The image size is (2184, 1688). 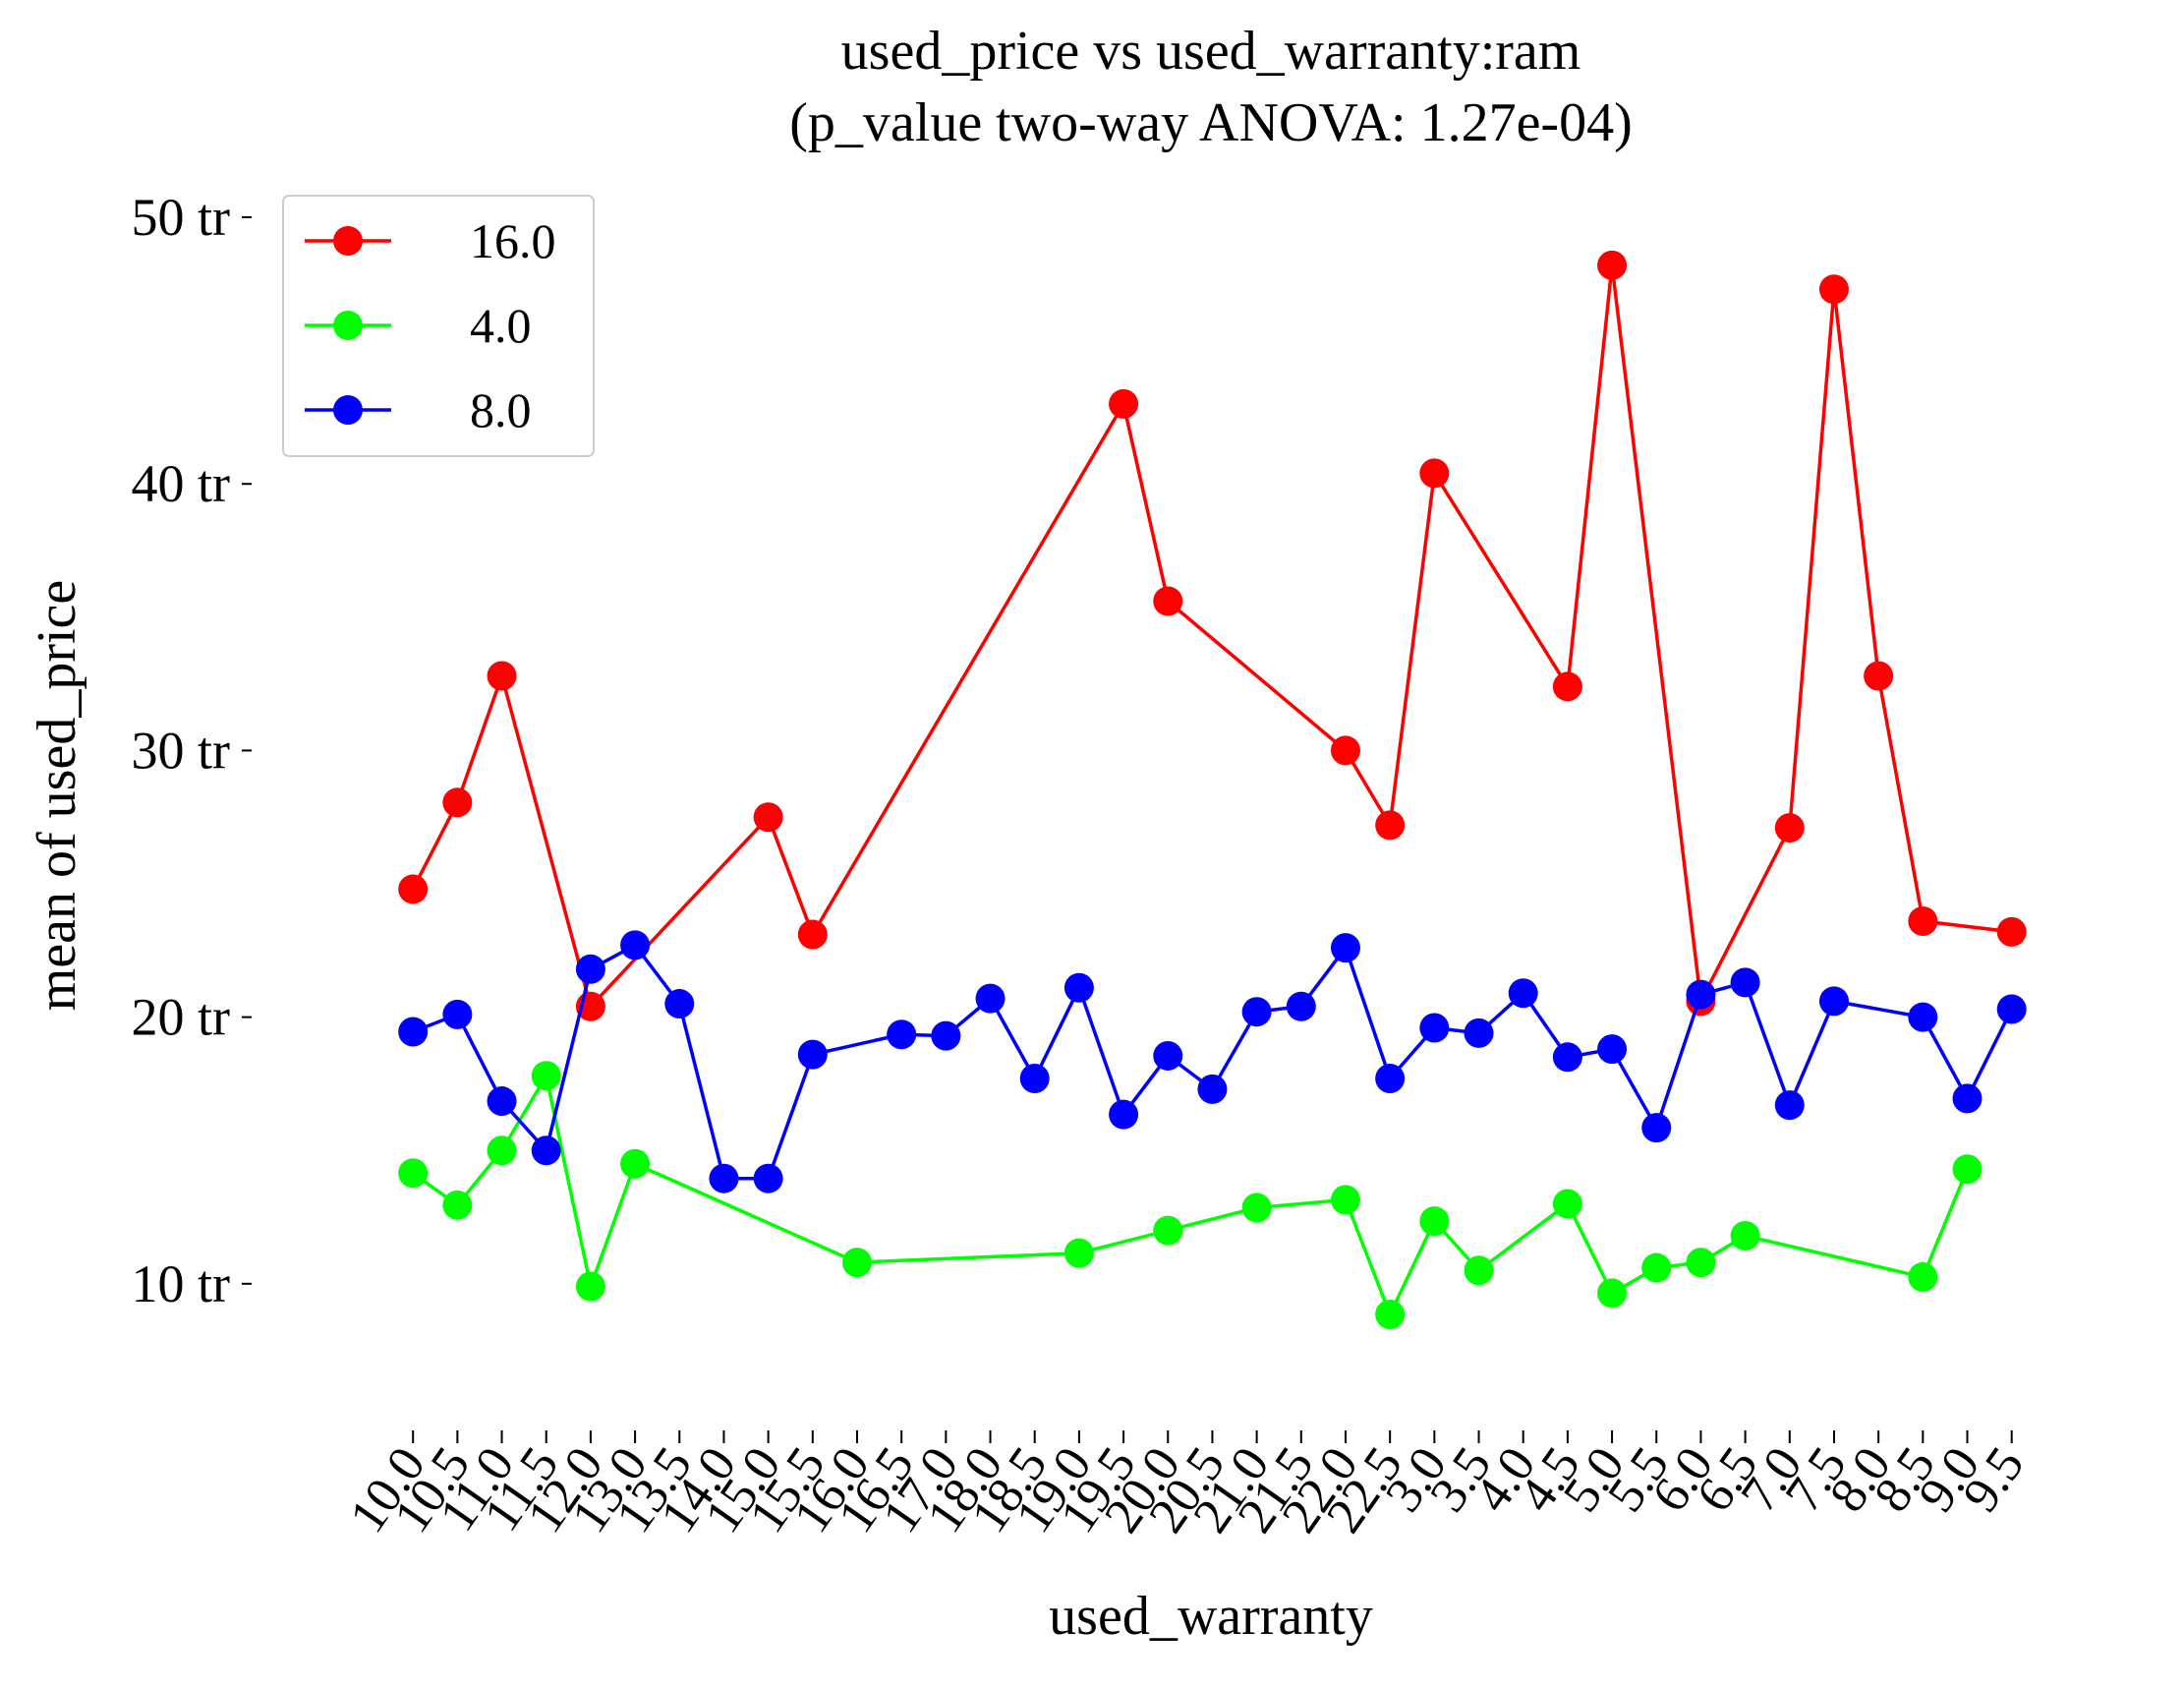 What do you see at coordinates (1211, 51) in the screenshot?
I see `chart-title: used_price vs used_warranty:ram` at bounding box center [1211, 51].